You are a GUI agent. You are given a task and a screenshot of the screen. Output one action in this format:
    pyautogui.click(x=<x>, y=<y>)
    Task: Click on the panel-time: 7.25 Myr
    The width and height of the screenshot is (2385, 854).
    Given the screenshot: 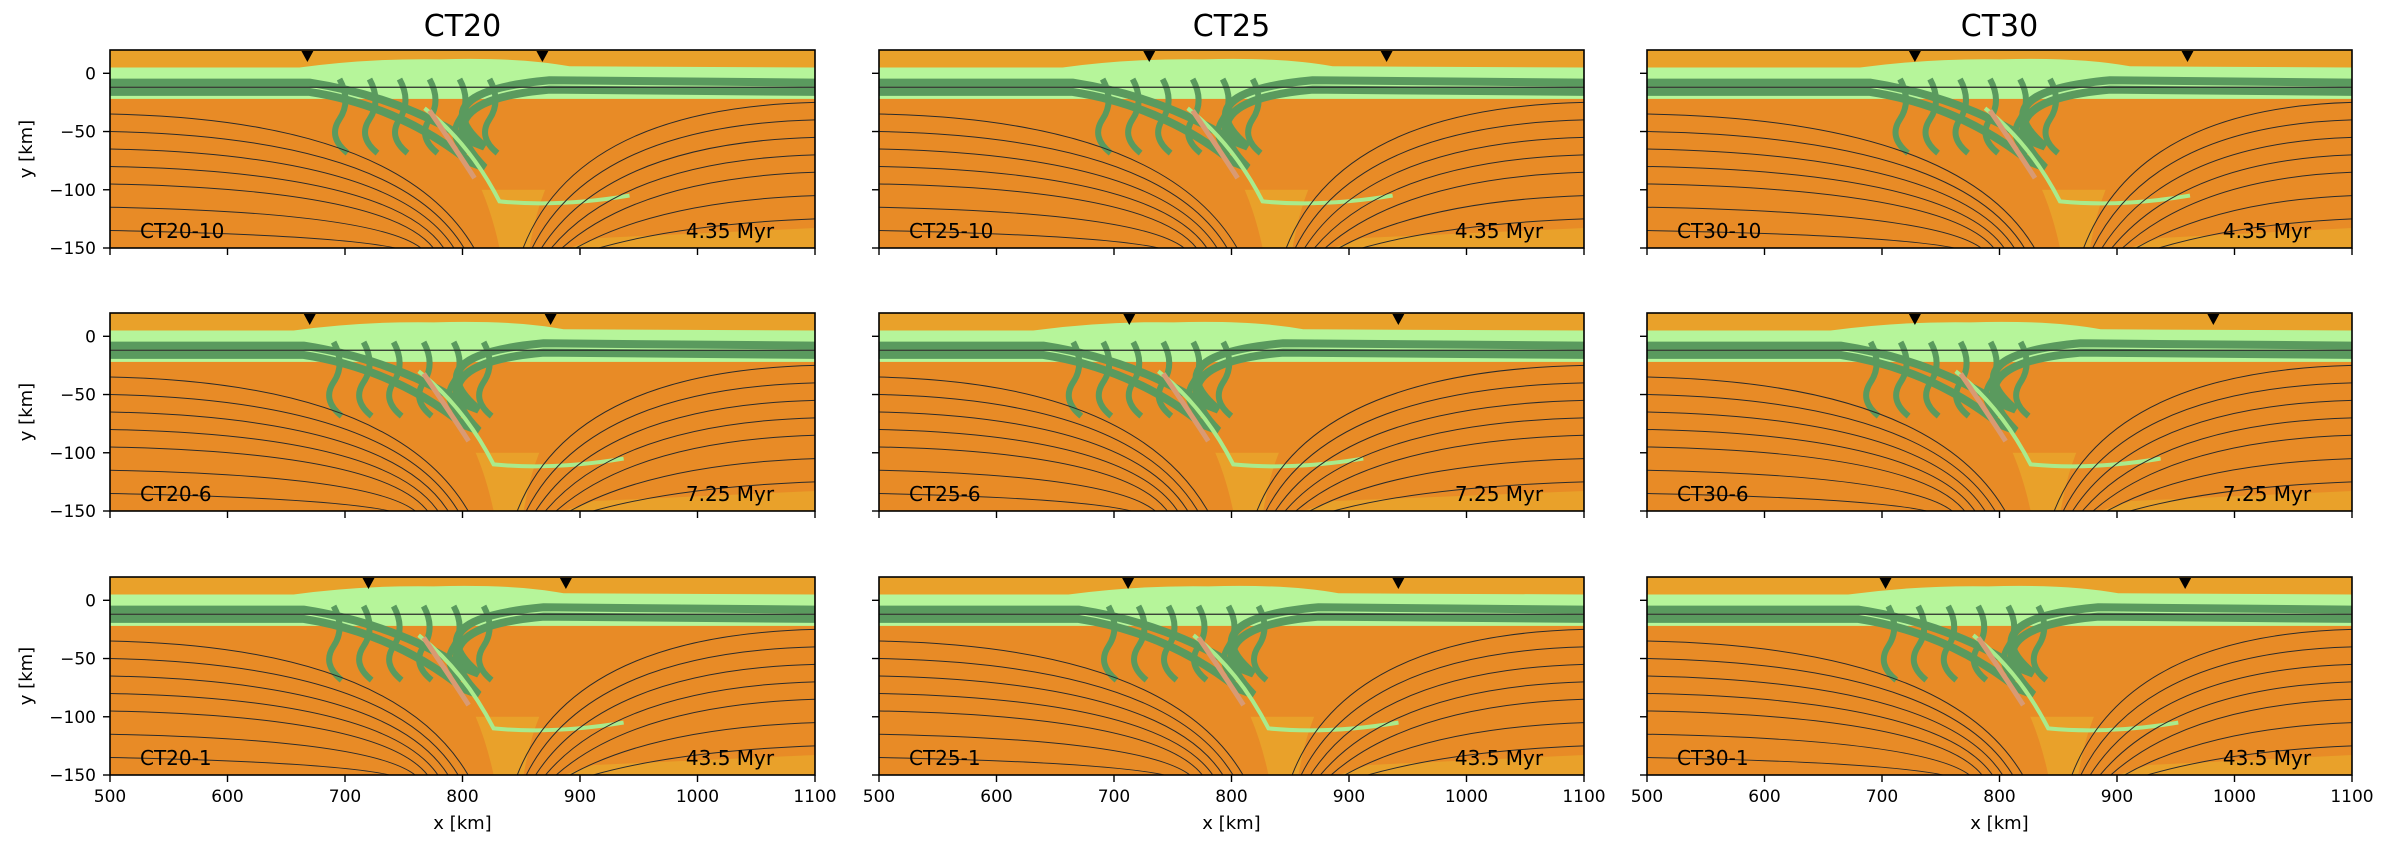 What is the action you would take?
    pyautogui.click(x=1499, y=494)
    